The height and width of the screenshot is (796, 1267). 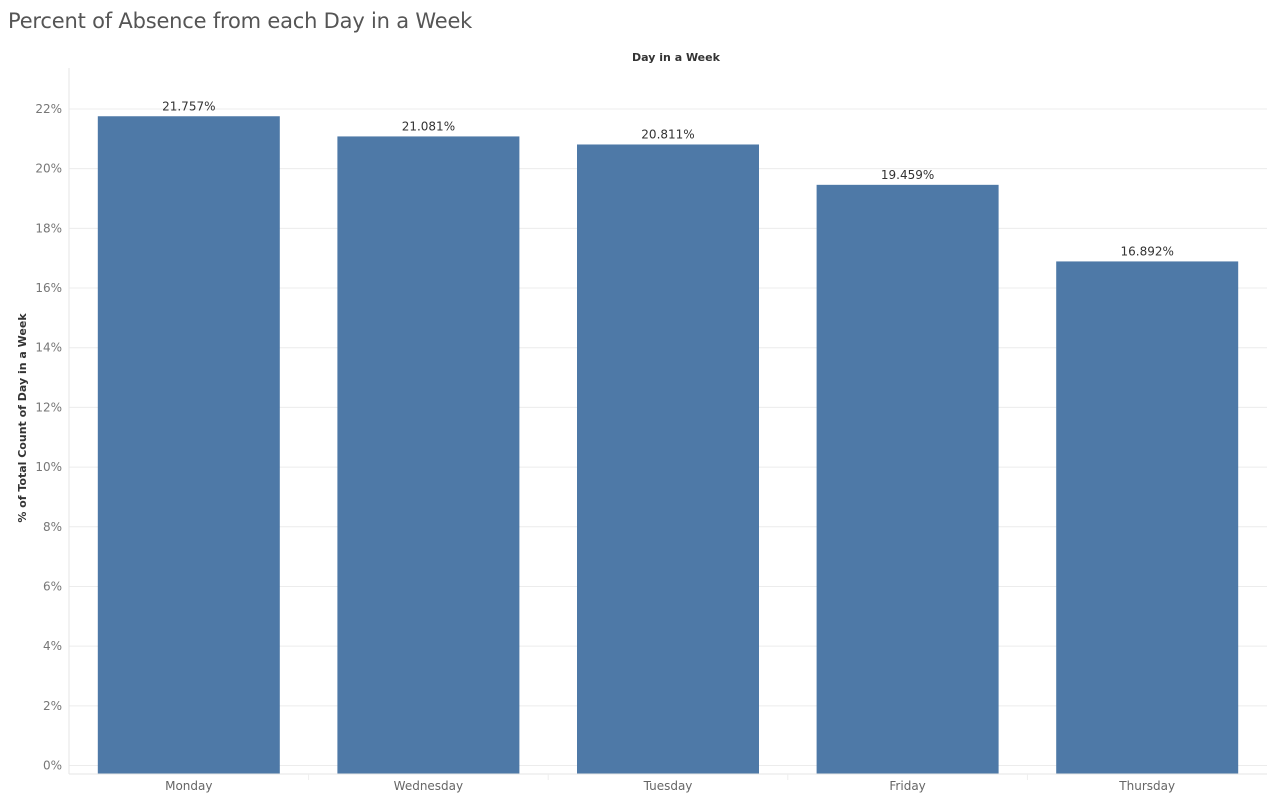 What do you see at coordinates (52, 586) in the screenshot?
I see `y-tick-label: 6%` at bounding box center [52, 586].